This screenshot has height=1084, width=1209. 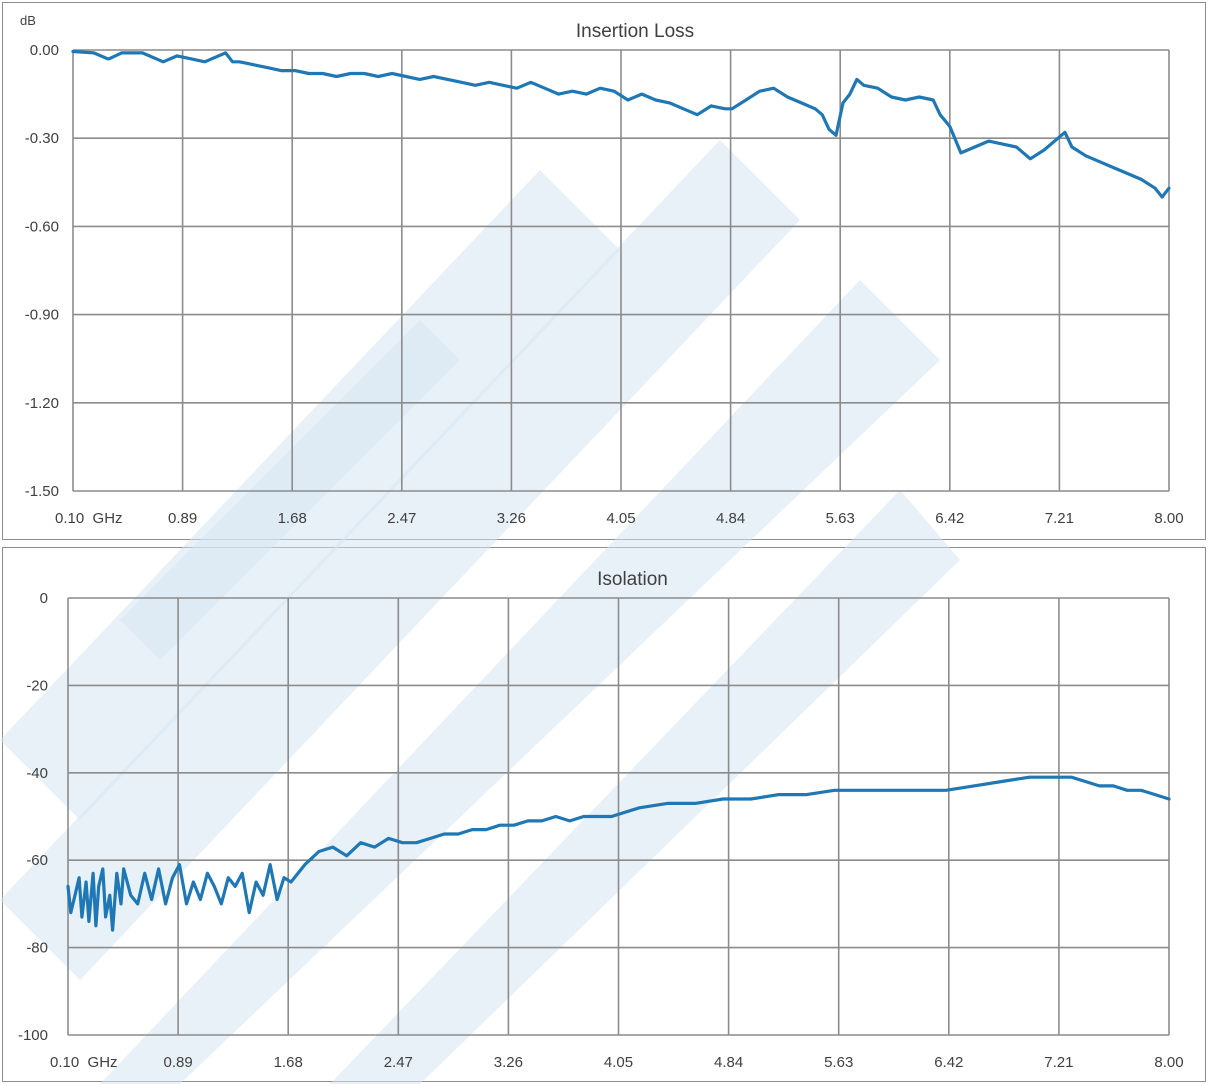 I want to click on iso-x-tick-label: 3.26, so click(x=508, y=1062).